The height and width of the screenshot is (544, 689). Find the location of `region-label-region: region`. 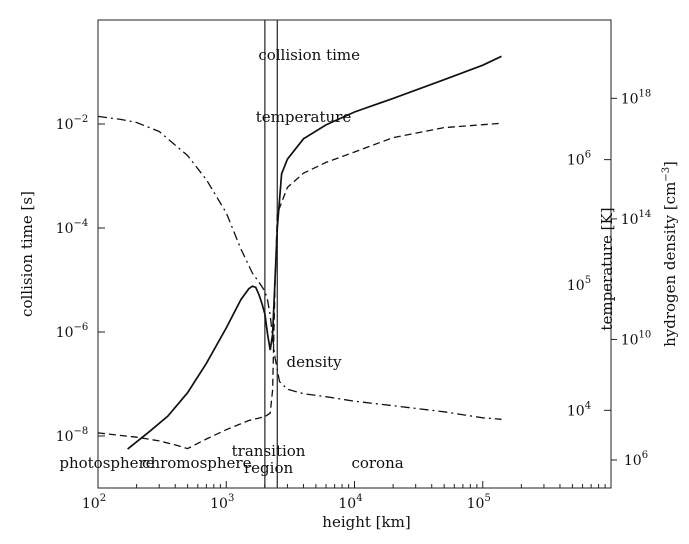

region-label-region: region is located at coordinates (268, 468).